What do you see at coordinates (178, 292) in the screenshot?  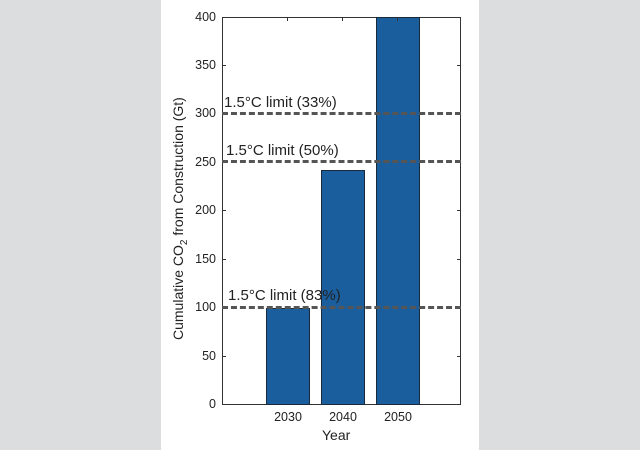 I see `y-axis-label-text: Cumulative CO` at bounding box center [178, 292].